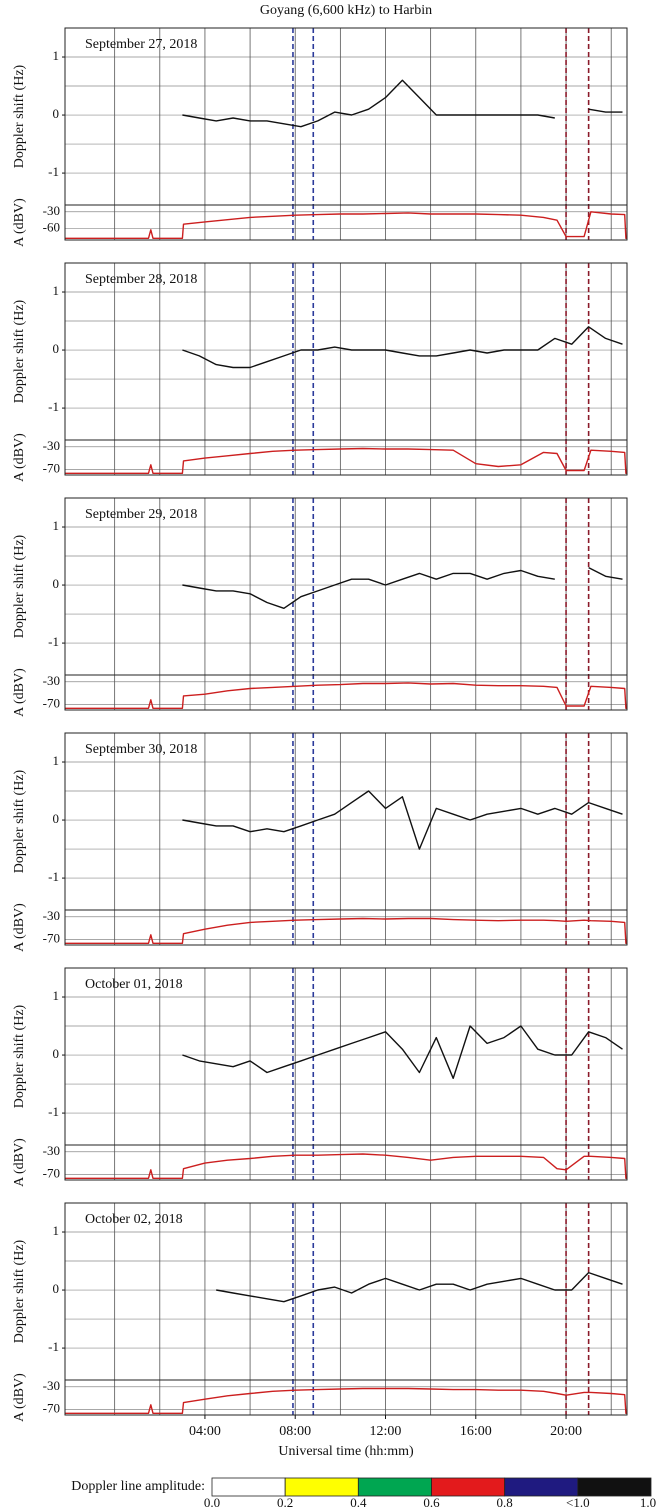  What do you see at coordinates (51, 227) in the screenshot?
I see `y-tick-label: -60` at bounding box center [51, 227].